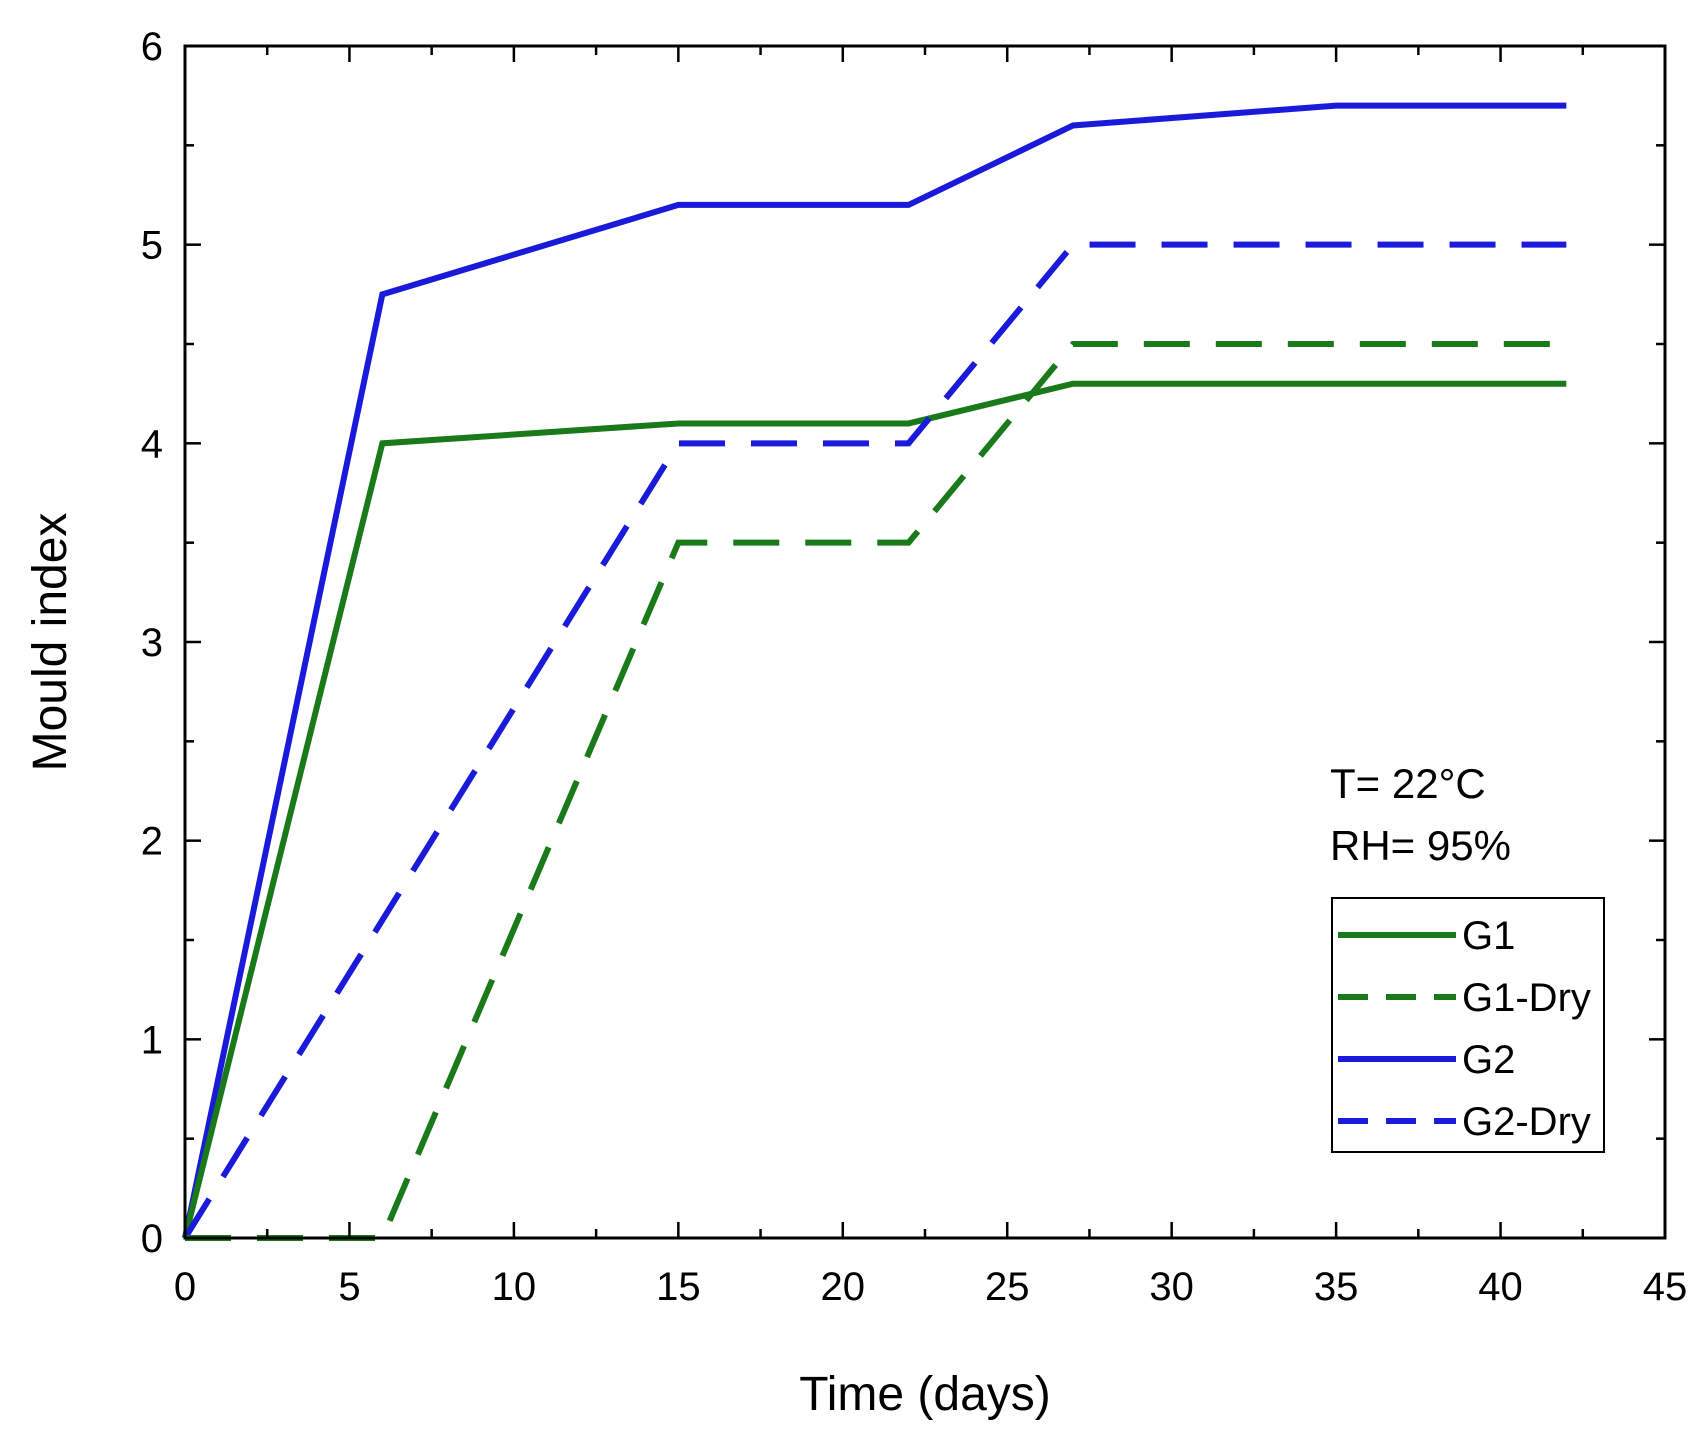  I want to click on x-tick-label: 15, so click(678, 1287).